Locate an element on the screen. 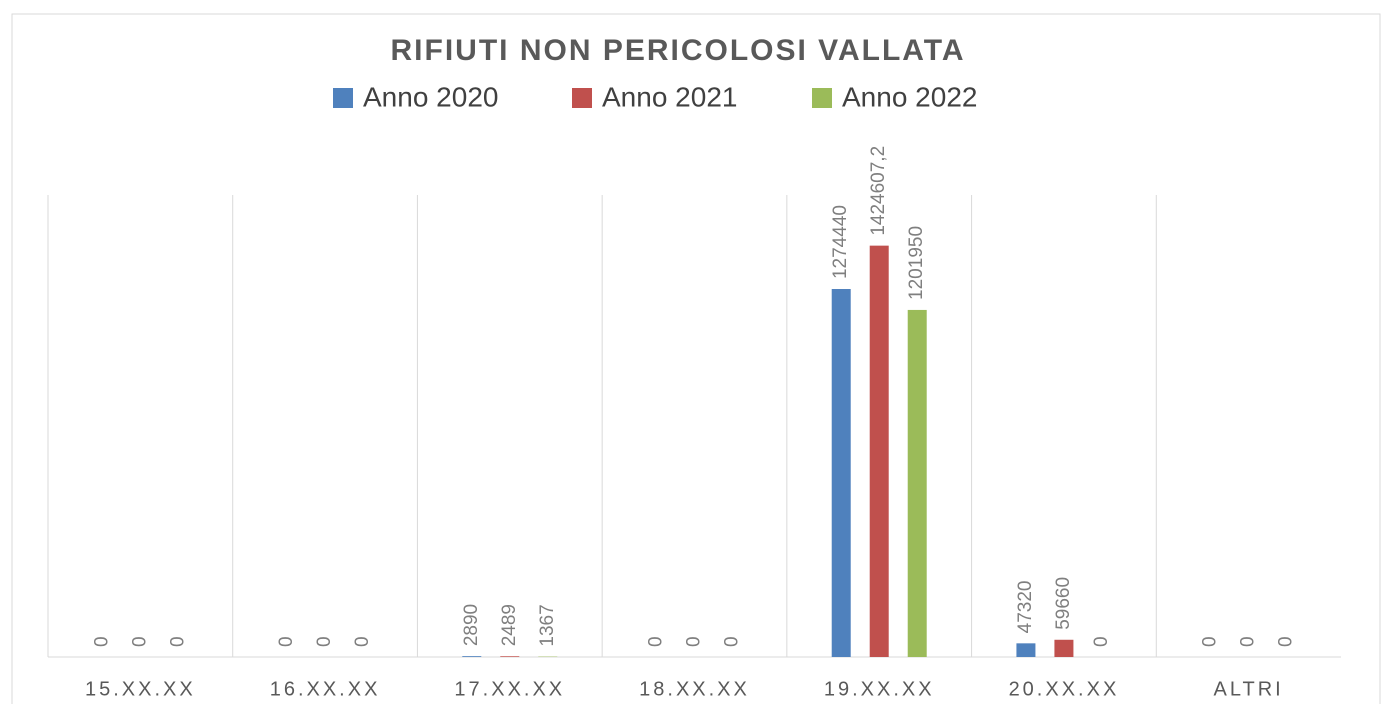 Image resolution: width=1381 pixels, height=704 pixels. chart-title: RIFIUTI NON PERICOLOSI VALLATA is located at coordinates (678, 50).